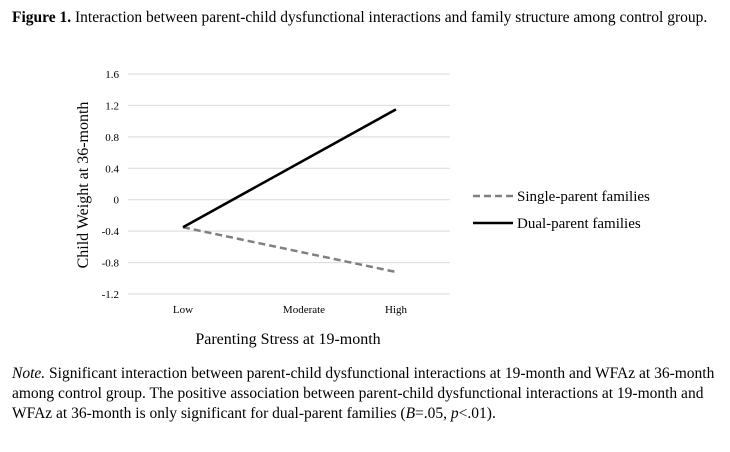  Describe the element at coordinates (83, 185) in the screenshot. I see `y-axis-title: Child Weight at 36-month` at that location.